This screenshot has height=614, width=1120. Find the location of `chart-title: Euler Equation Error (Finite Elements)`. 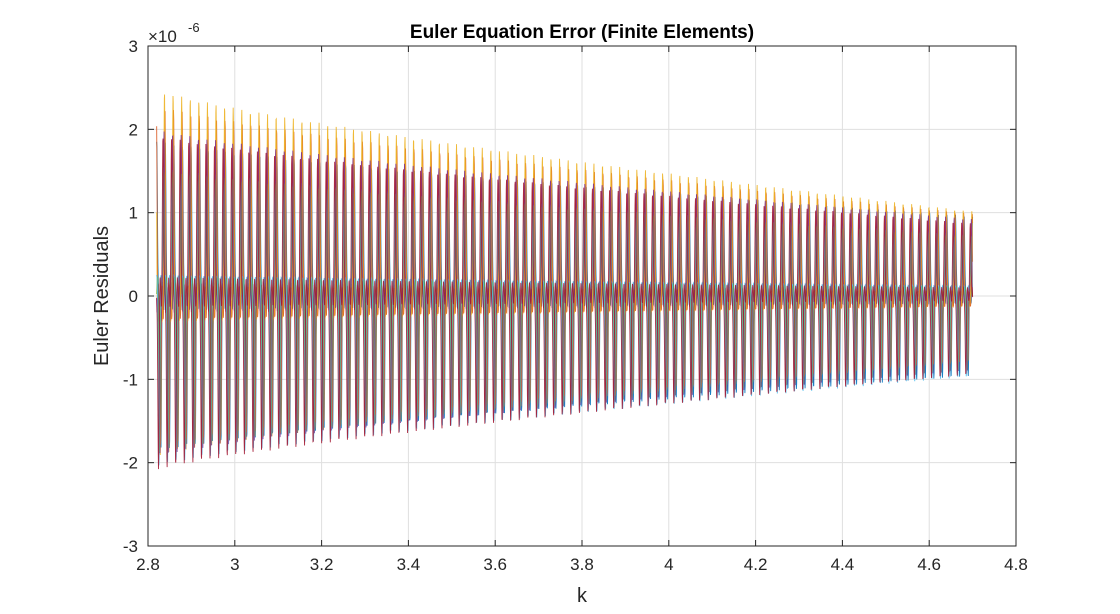

chart-title: Euler Equation Error (Finite Elements) is located at coordinates (582, 32).